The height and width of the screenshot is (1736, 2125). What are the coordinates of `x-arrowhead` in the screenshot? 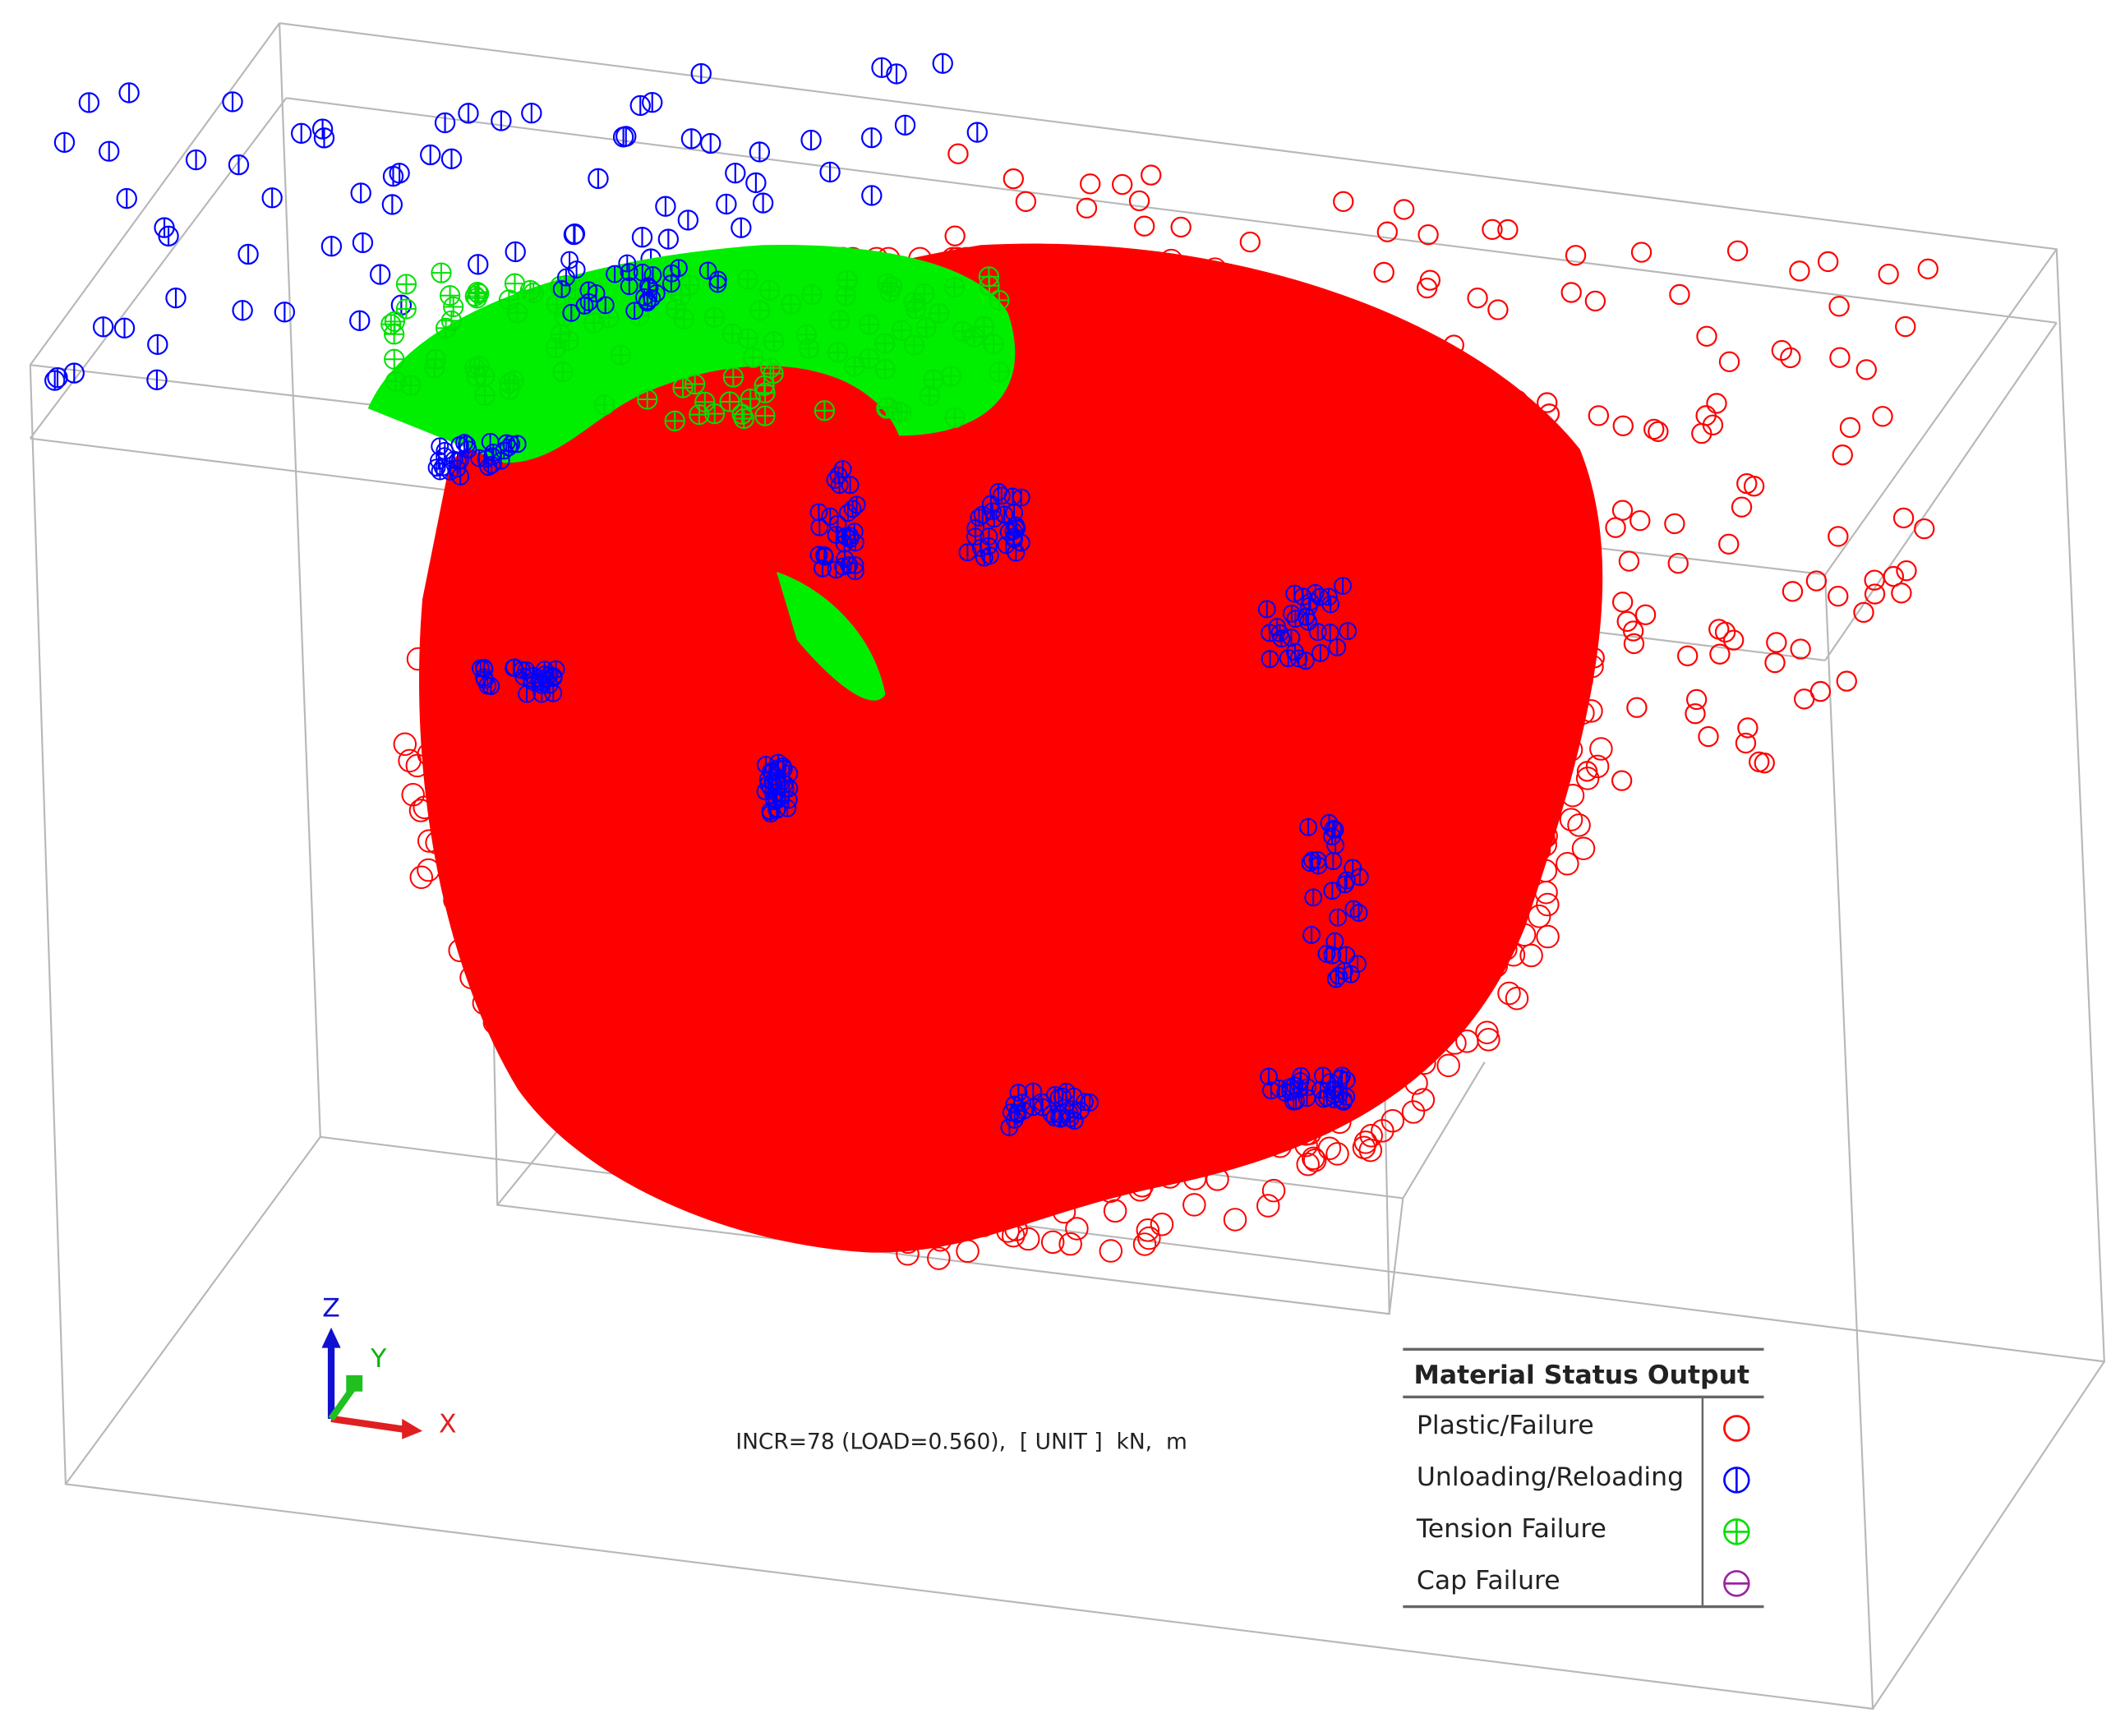 It's located at (412, 1428).